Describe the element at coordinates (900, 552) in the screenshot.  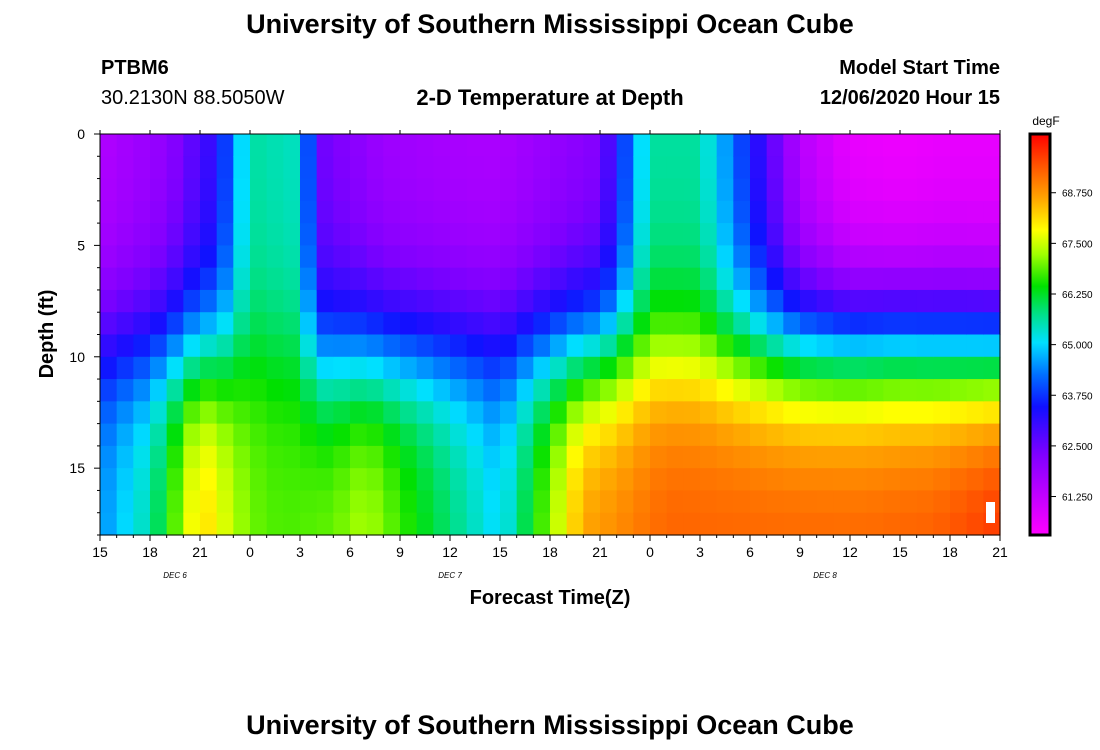
I see `x-tick-label: 15` at that location.